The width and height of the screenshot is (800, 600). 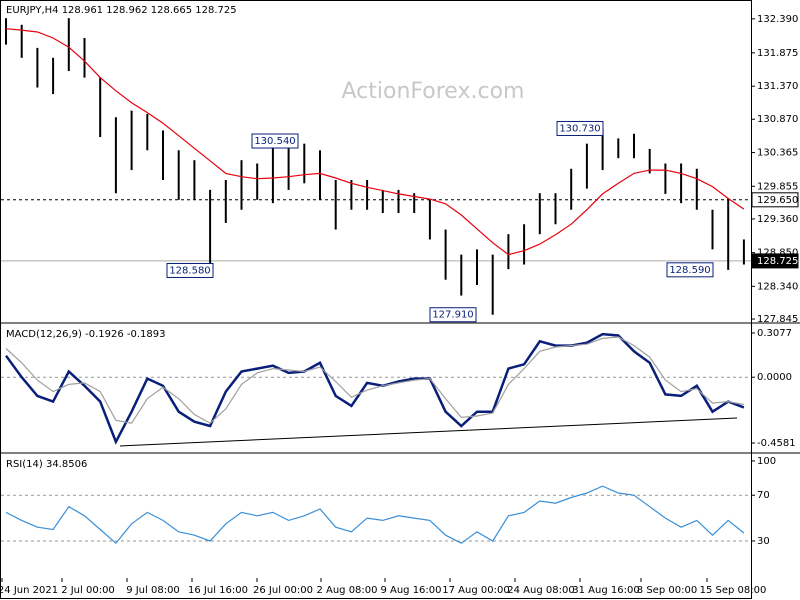 What do you see at coordinates (777, 86) in the screenshot?
I see `y-tick-label: 131.370` at bounding box center [777, 86].